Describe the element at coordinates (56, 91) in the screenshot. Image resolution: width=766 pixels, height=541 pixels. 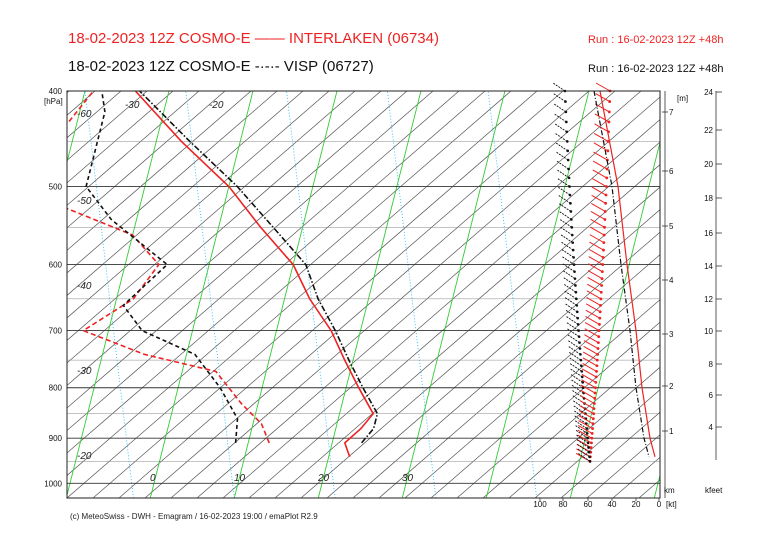
I see `pressure-tick-label: 400` at that location.